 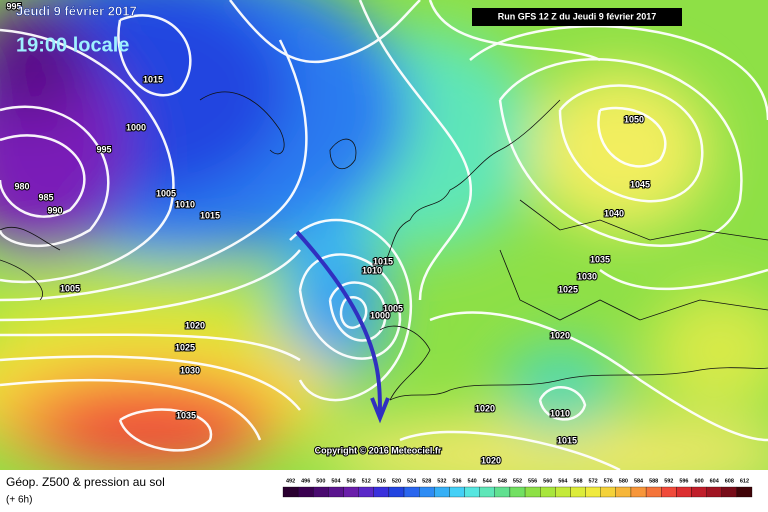 What do you see at coordinates (290, 481) in the screenshot?
I see `colorbar-label: 492` at bounding box center [290, 481].